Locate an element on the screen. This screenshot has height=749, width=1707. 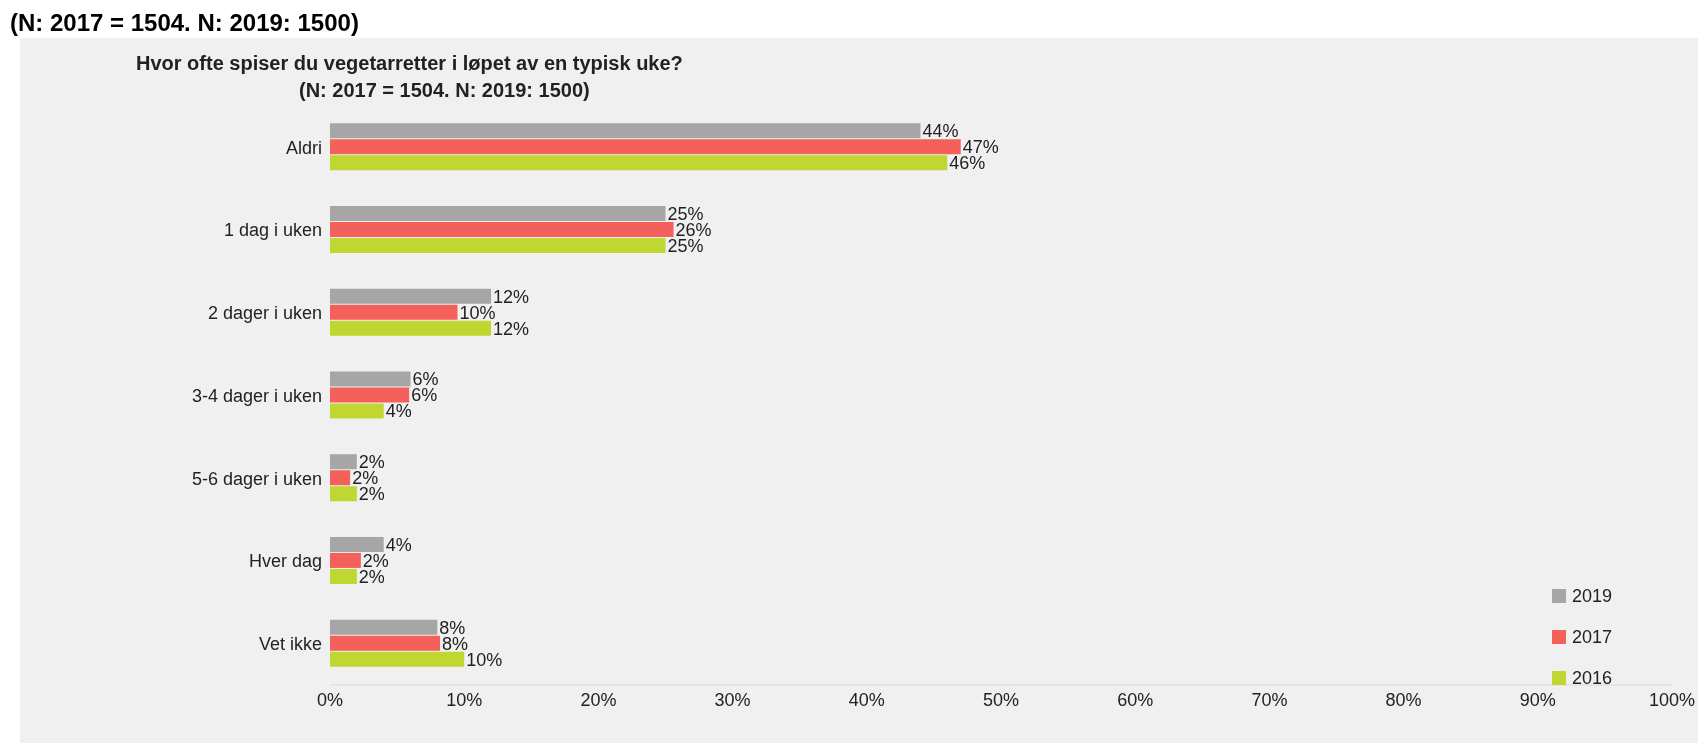
y-tick-label: 2 dager i uken is located at coordinates (264, 313).